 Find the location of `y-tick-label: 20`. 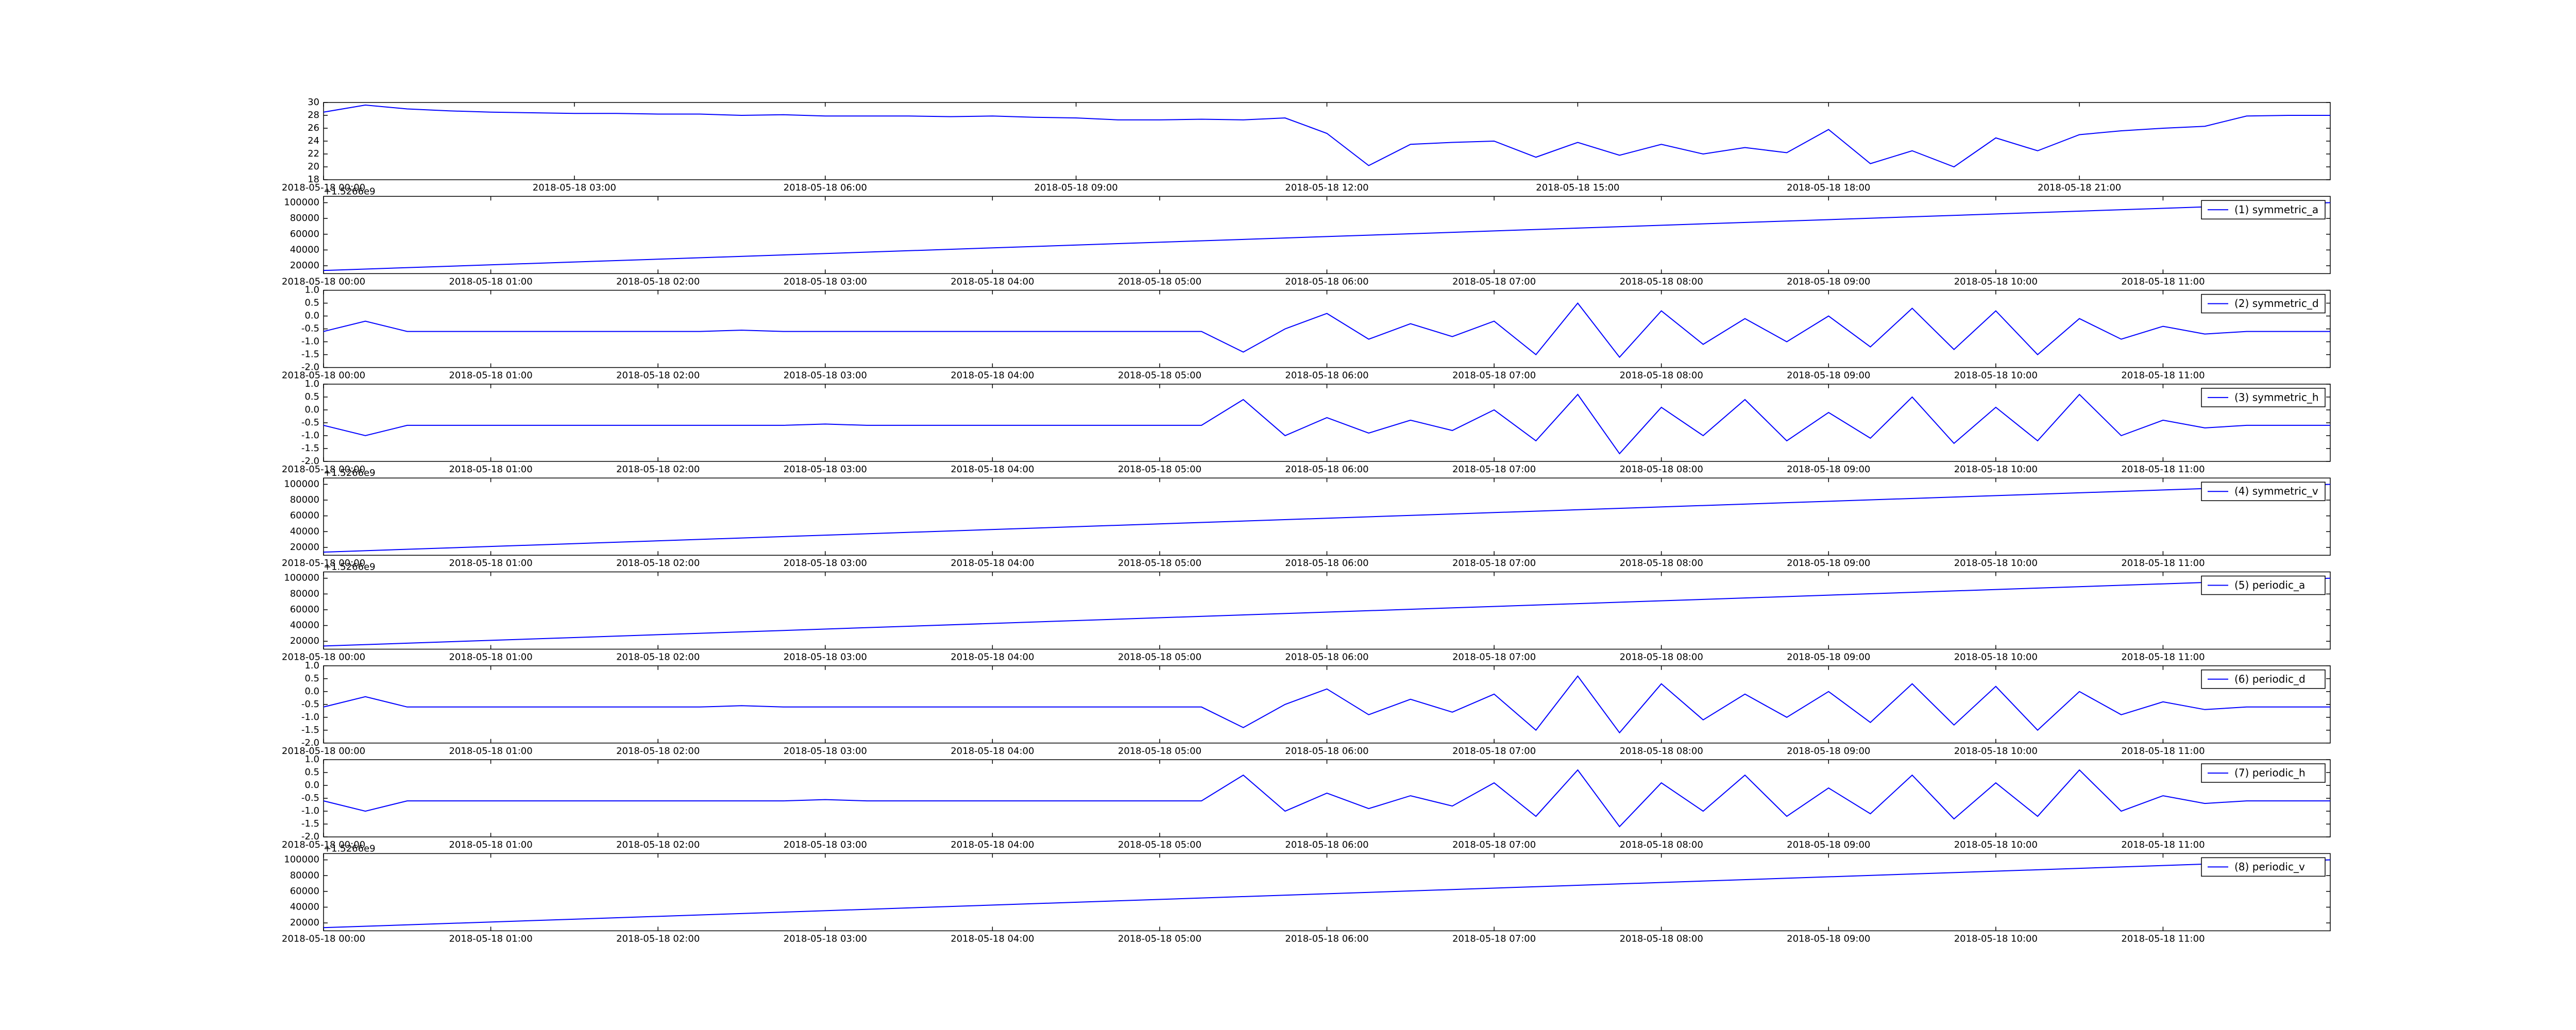

y-tick-label: 20 is located at coordinates (313, 166).